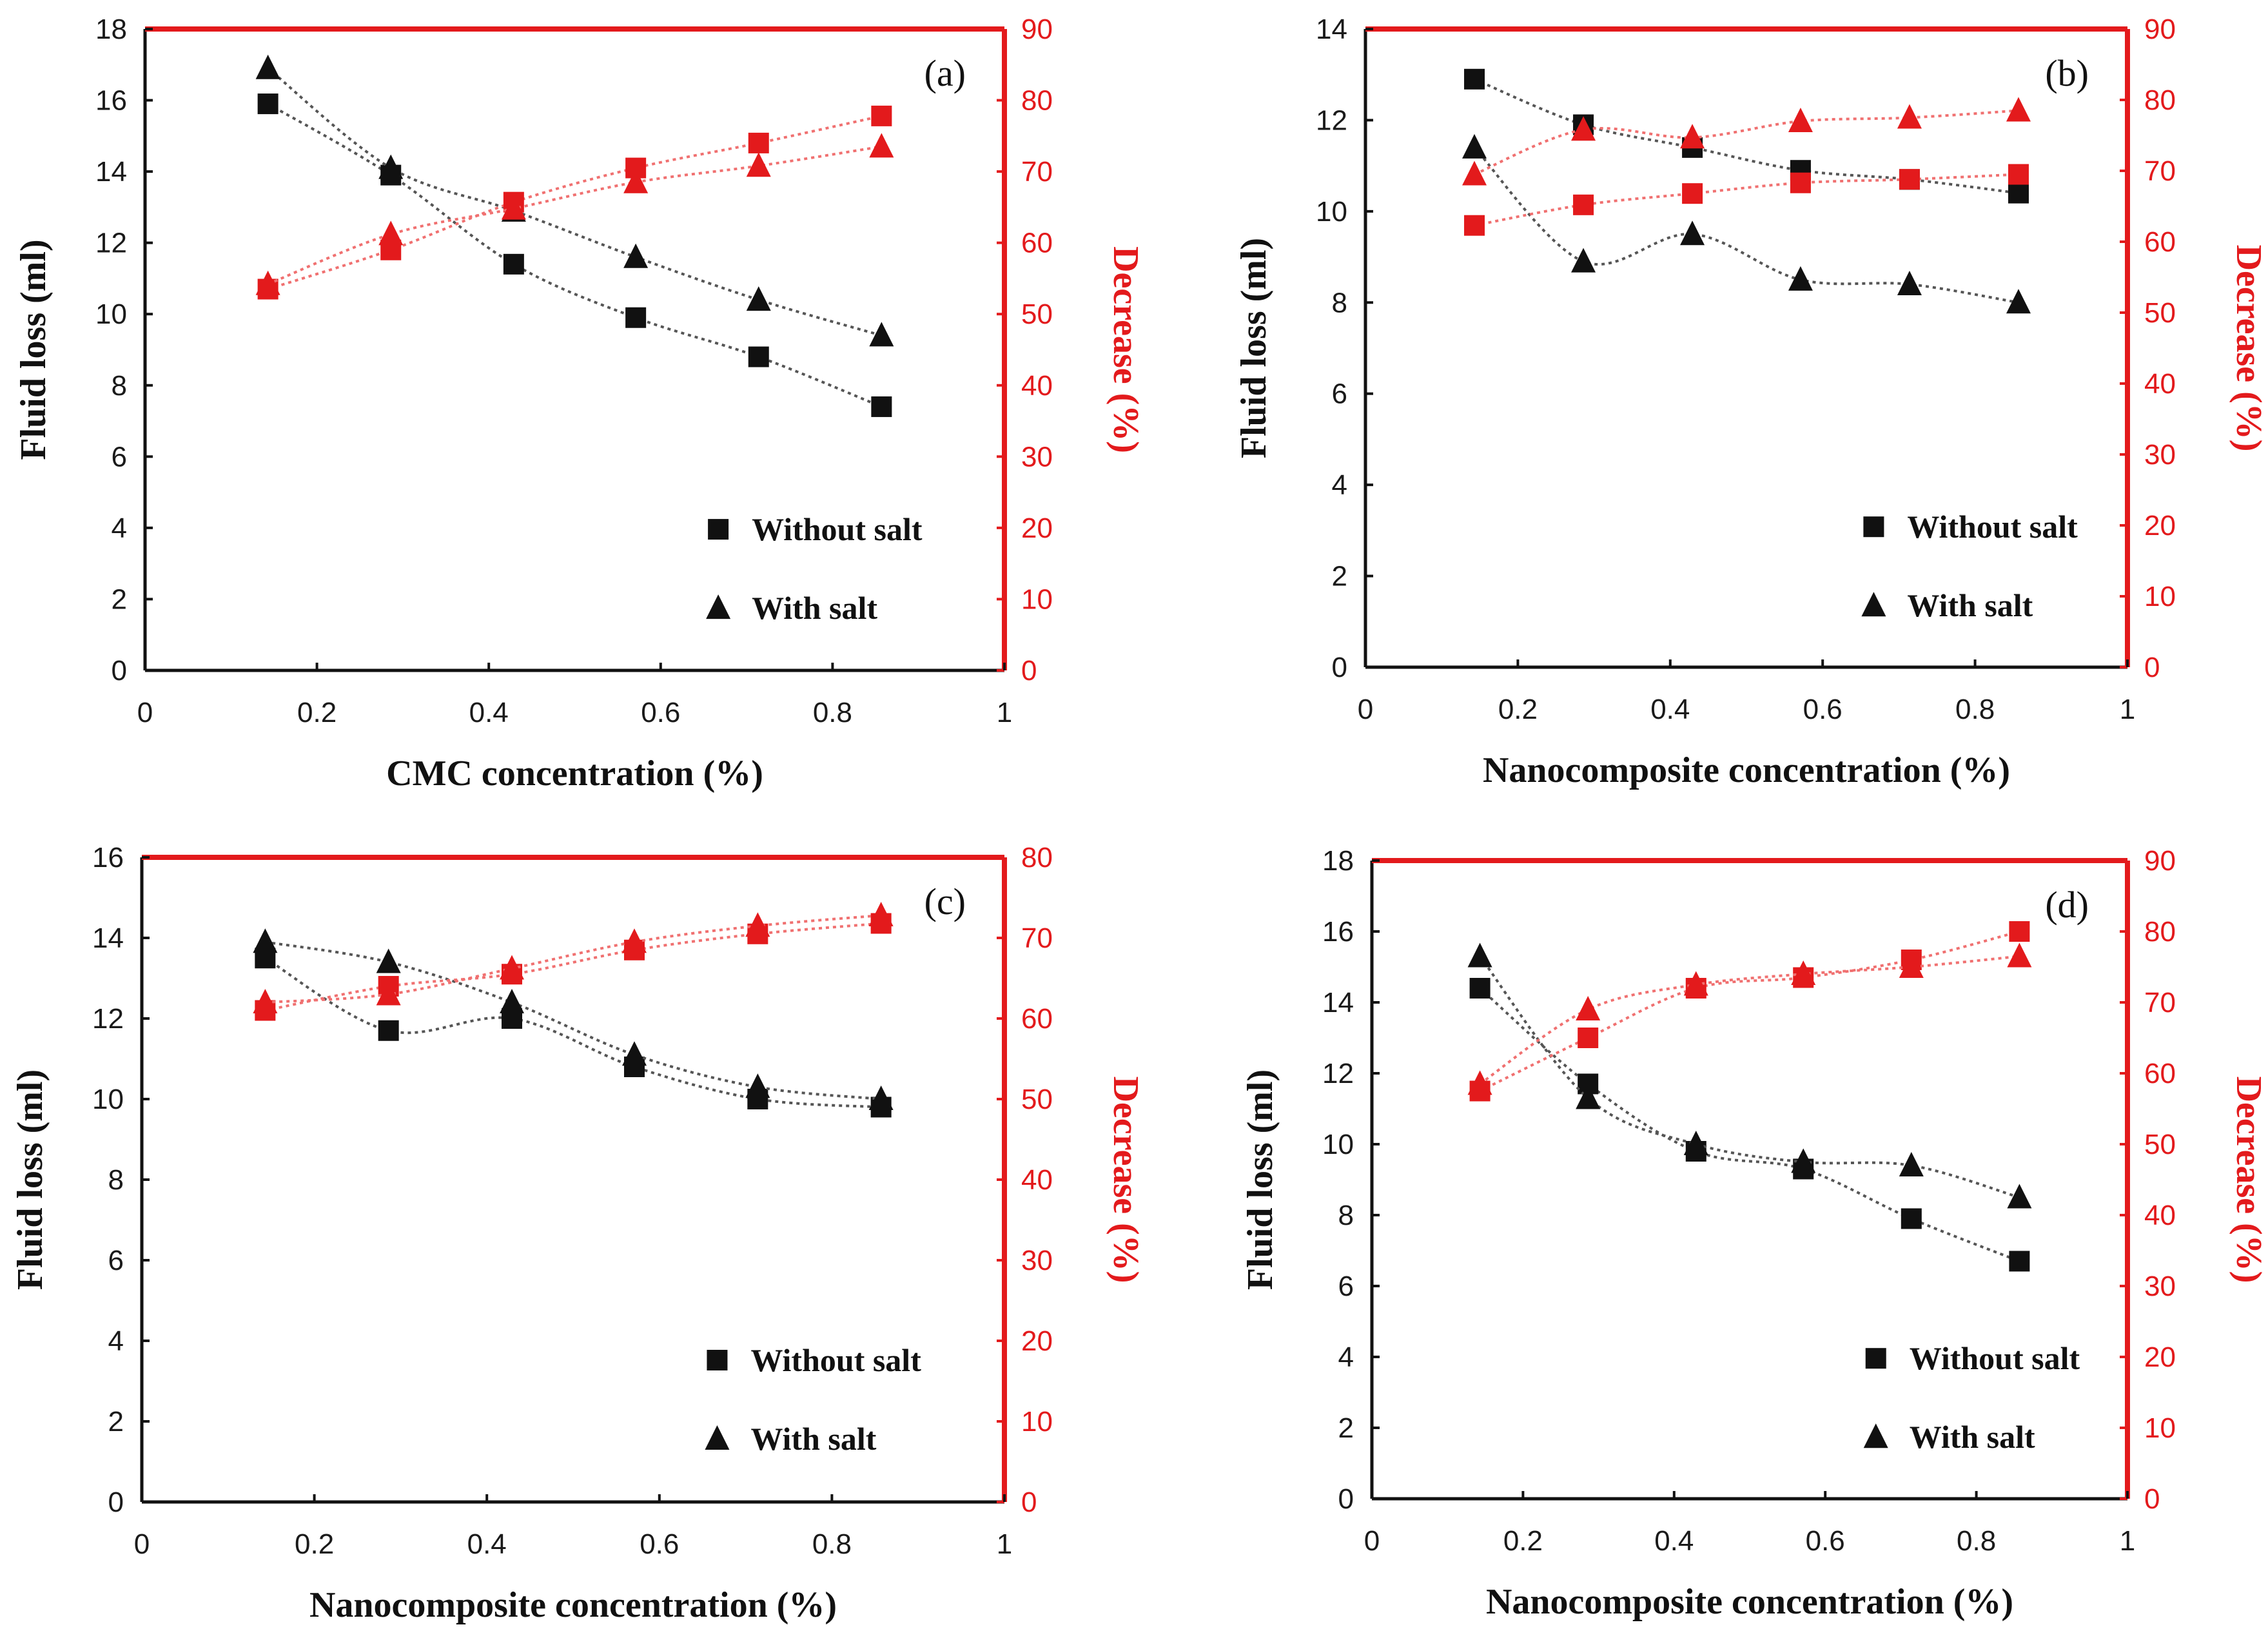 The image size is (2268, 1647). What do you see at coordinates (1037, 386) in the screenshot?
I see `y2-tick-label: 40` at bounding box center [1037, 386].